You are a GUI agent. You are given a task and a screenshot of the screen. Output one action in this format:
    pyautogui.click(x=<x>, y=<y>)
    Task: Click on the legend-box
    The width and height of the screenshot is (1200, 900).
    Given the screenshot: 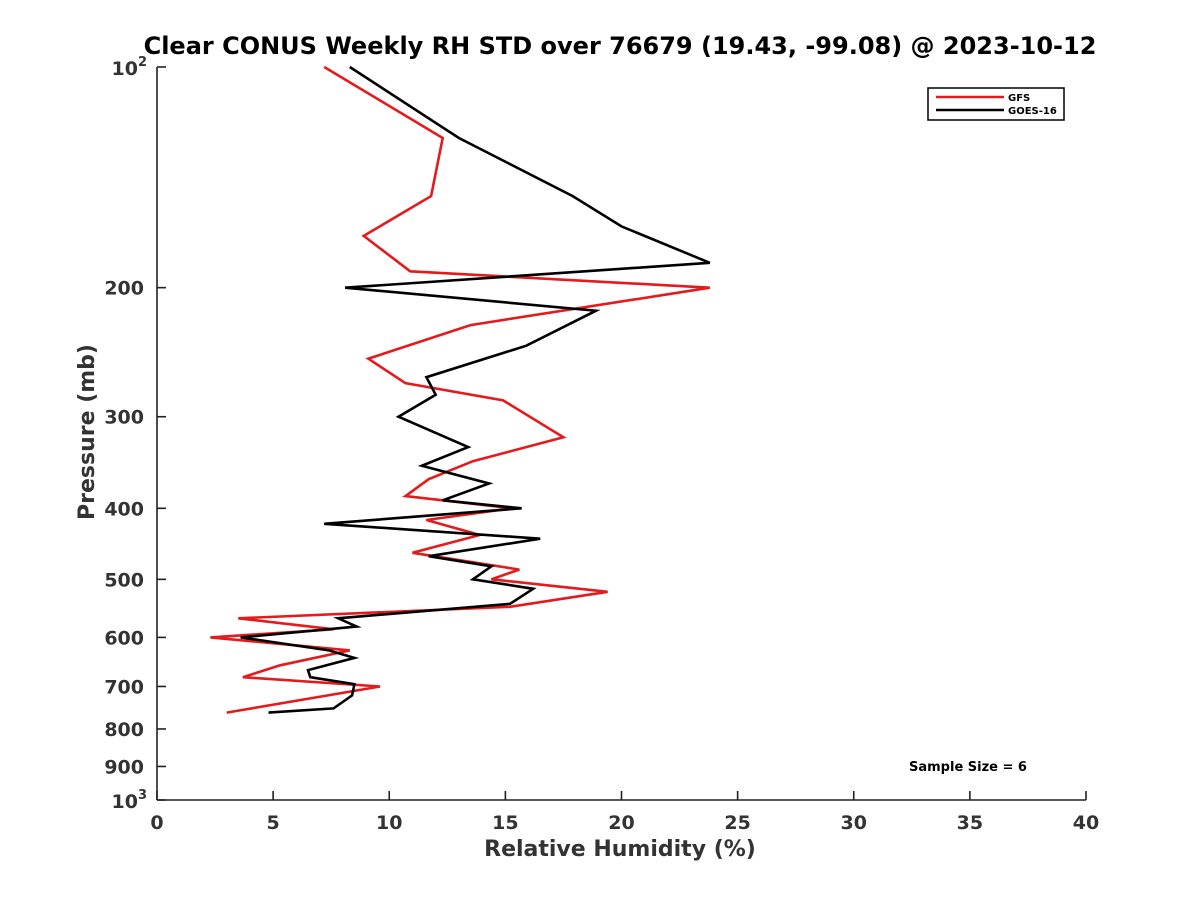 What is the action you would take?
    pyautogui.click(x=996, y=104)
    